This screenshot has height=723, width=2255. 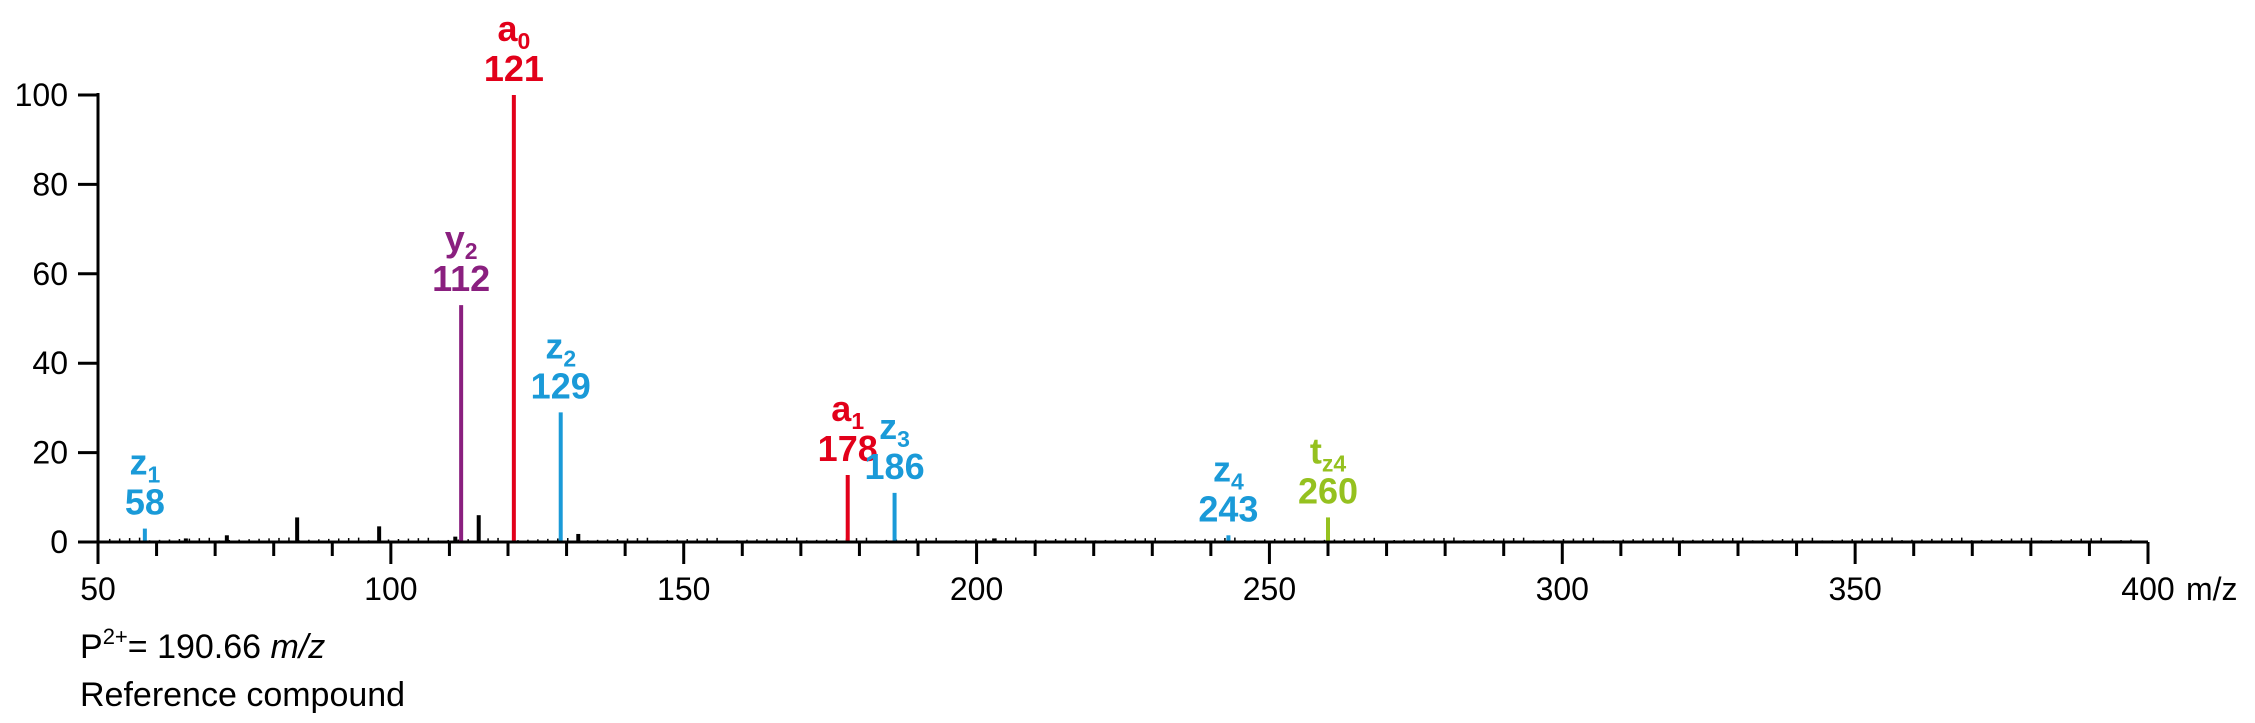 What do you see at coordinates (41, 95) in the screenshot?
I see `y-tick-label: 100` at bounding box center [41, 95].